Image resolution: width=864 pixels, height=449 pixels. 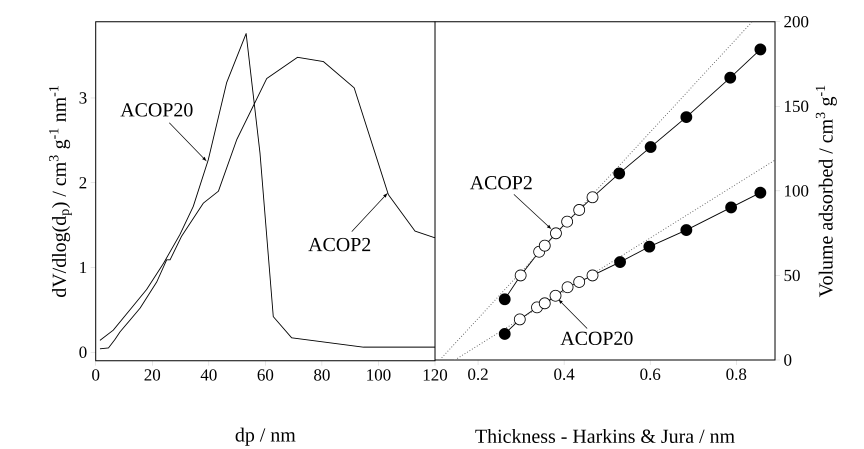 I want to click on x-tick-label: 0, so click(x=96, y=375).